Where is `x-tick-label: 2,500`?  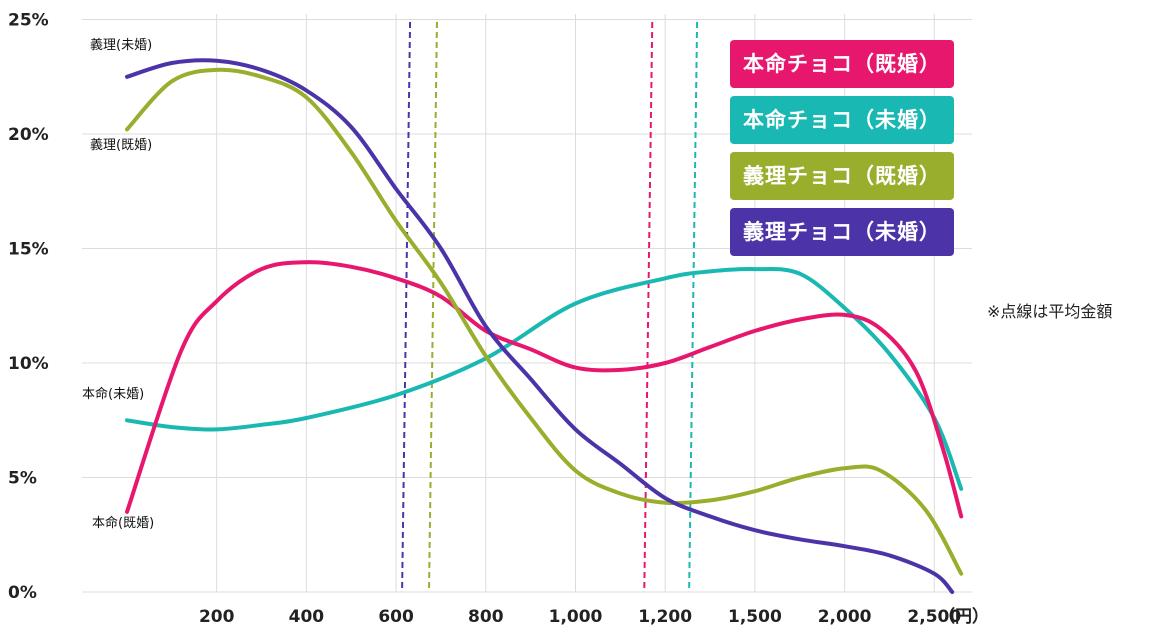 x-tick-label: 2,500 is located at coordinates (934, 617).